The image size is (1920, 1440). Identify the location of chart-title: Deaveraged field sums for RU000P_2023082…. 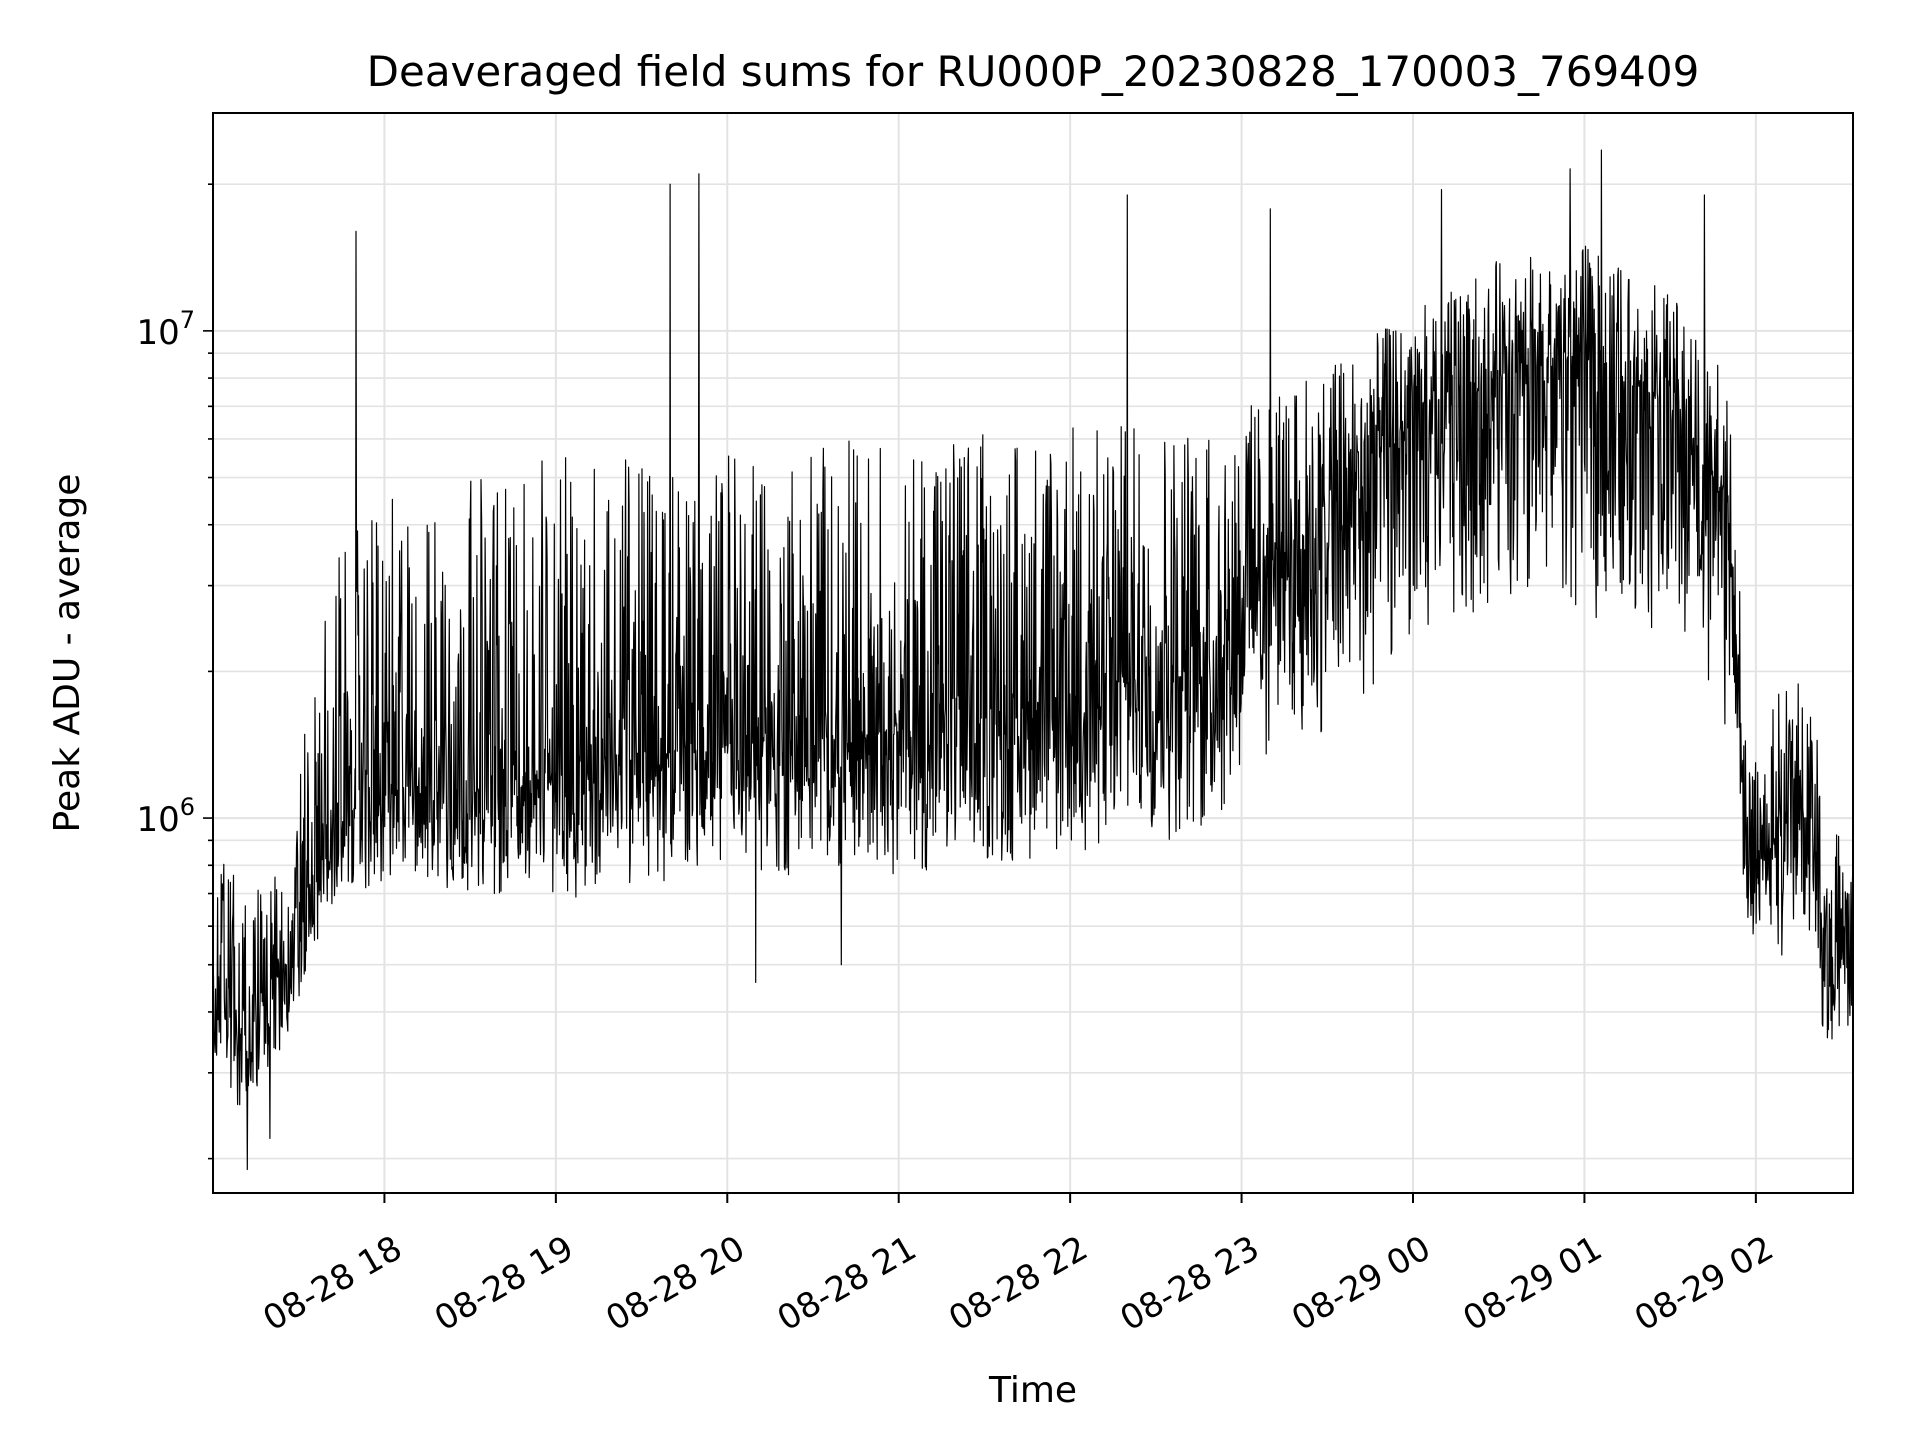
(1033, 71).